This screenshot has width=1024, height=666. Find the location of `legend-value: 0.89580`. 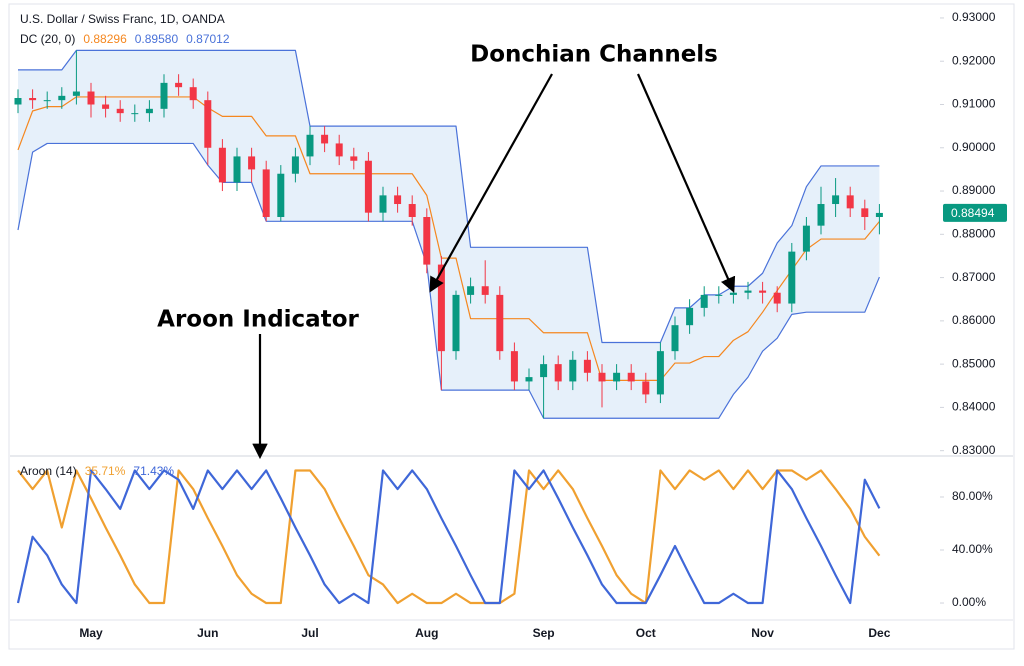

legend-value: 0.89580 is located at coordinates (157, 39).